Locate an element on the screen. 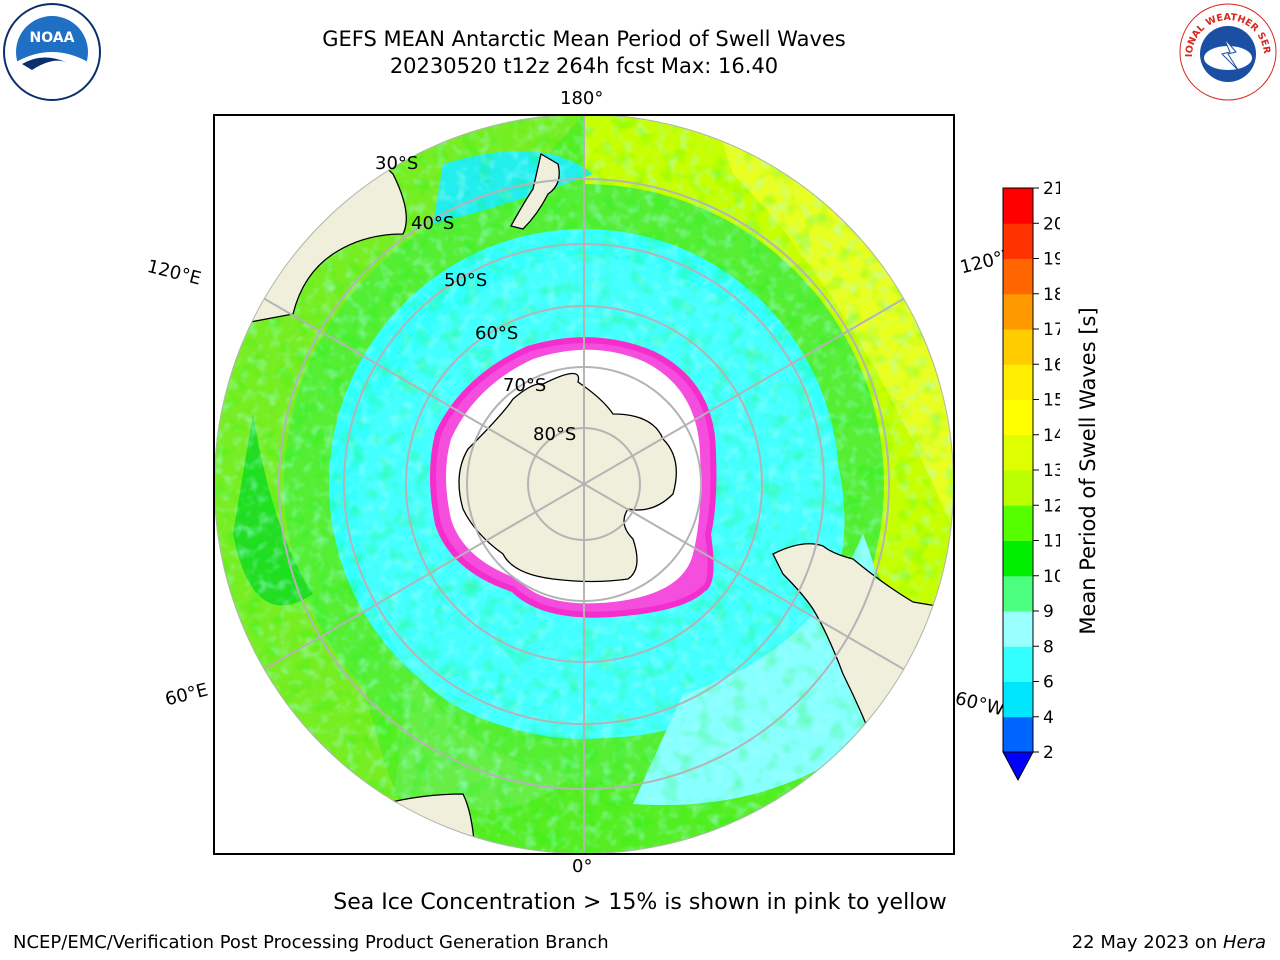 This screenshot has width=1280, height=960. lon-label-60e: 60°E is located at coordinates (187, 695).